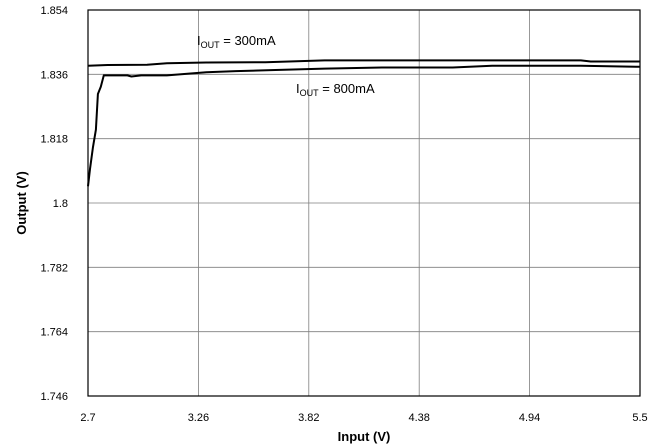  What do you see at coordinates (54, 75) in the screenshot?
I see `y-tick-label: 1.836` at bounding box center [54, 75].